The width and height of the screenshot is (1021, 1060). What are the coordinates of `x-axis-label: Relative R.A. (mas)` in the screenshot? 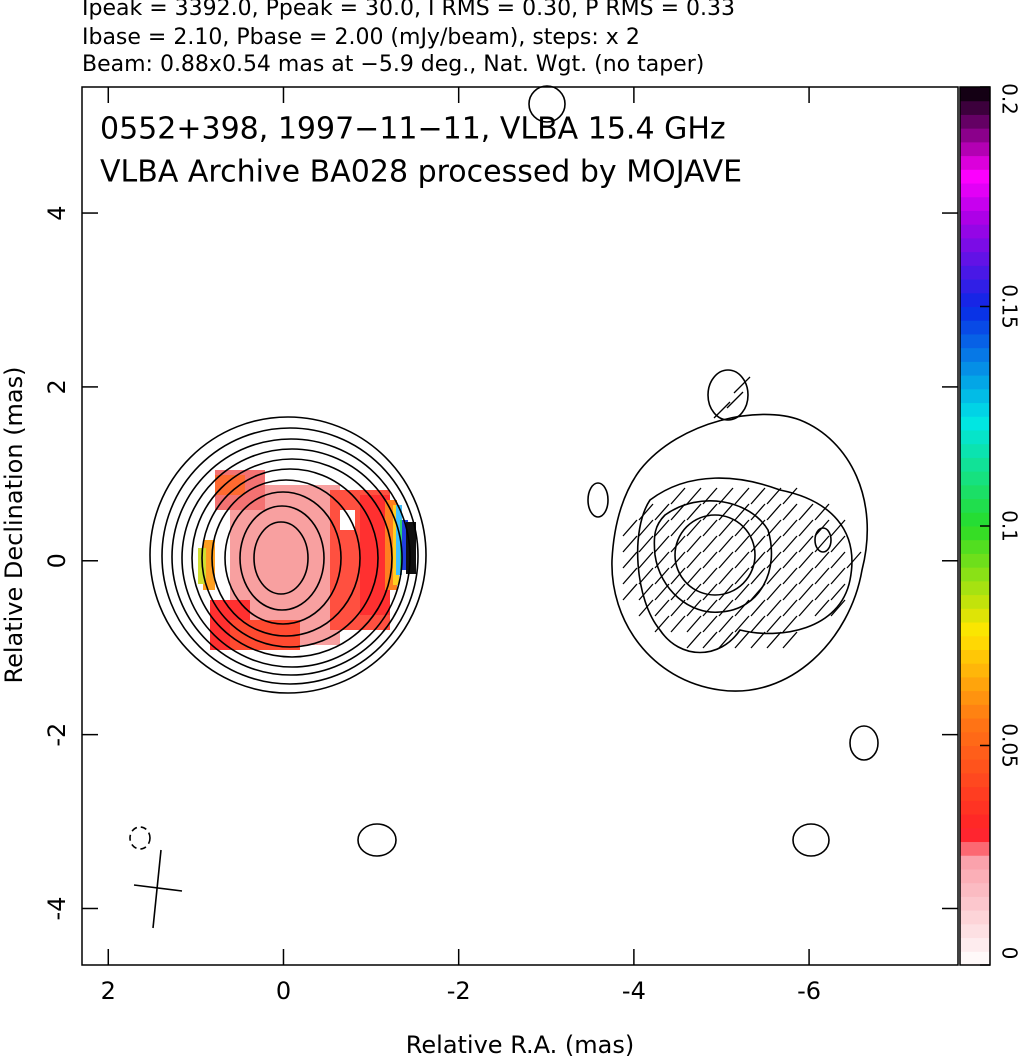 It's located at (520, 1045).